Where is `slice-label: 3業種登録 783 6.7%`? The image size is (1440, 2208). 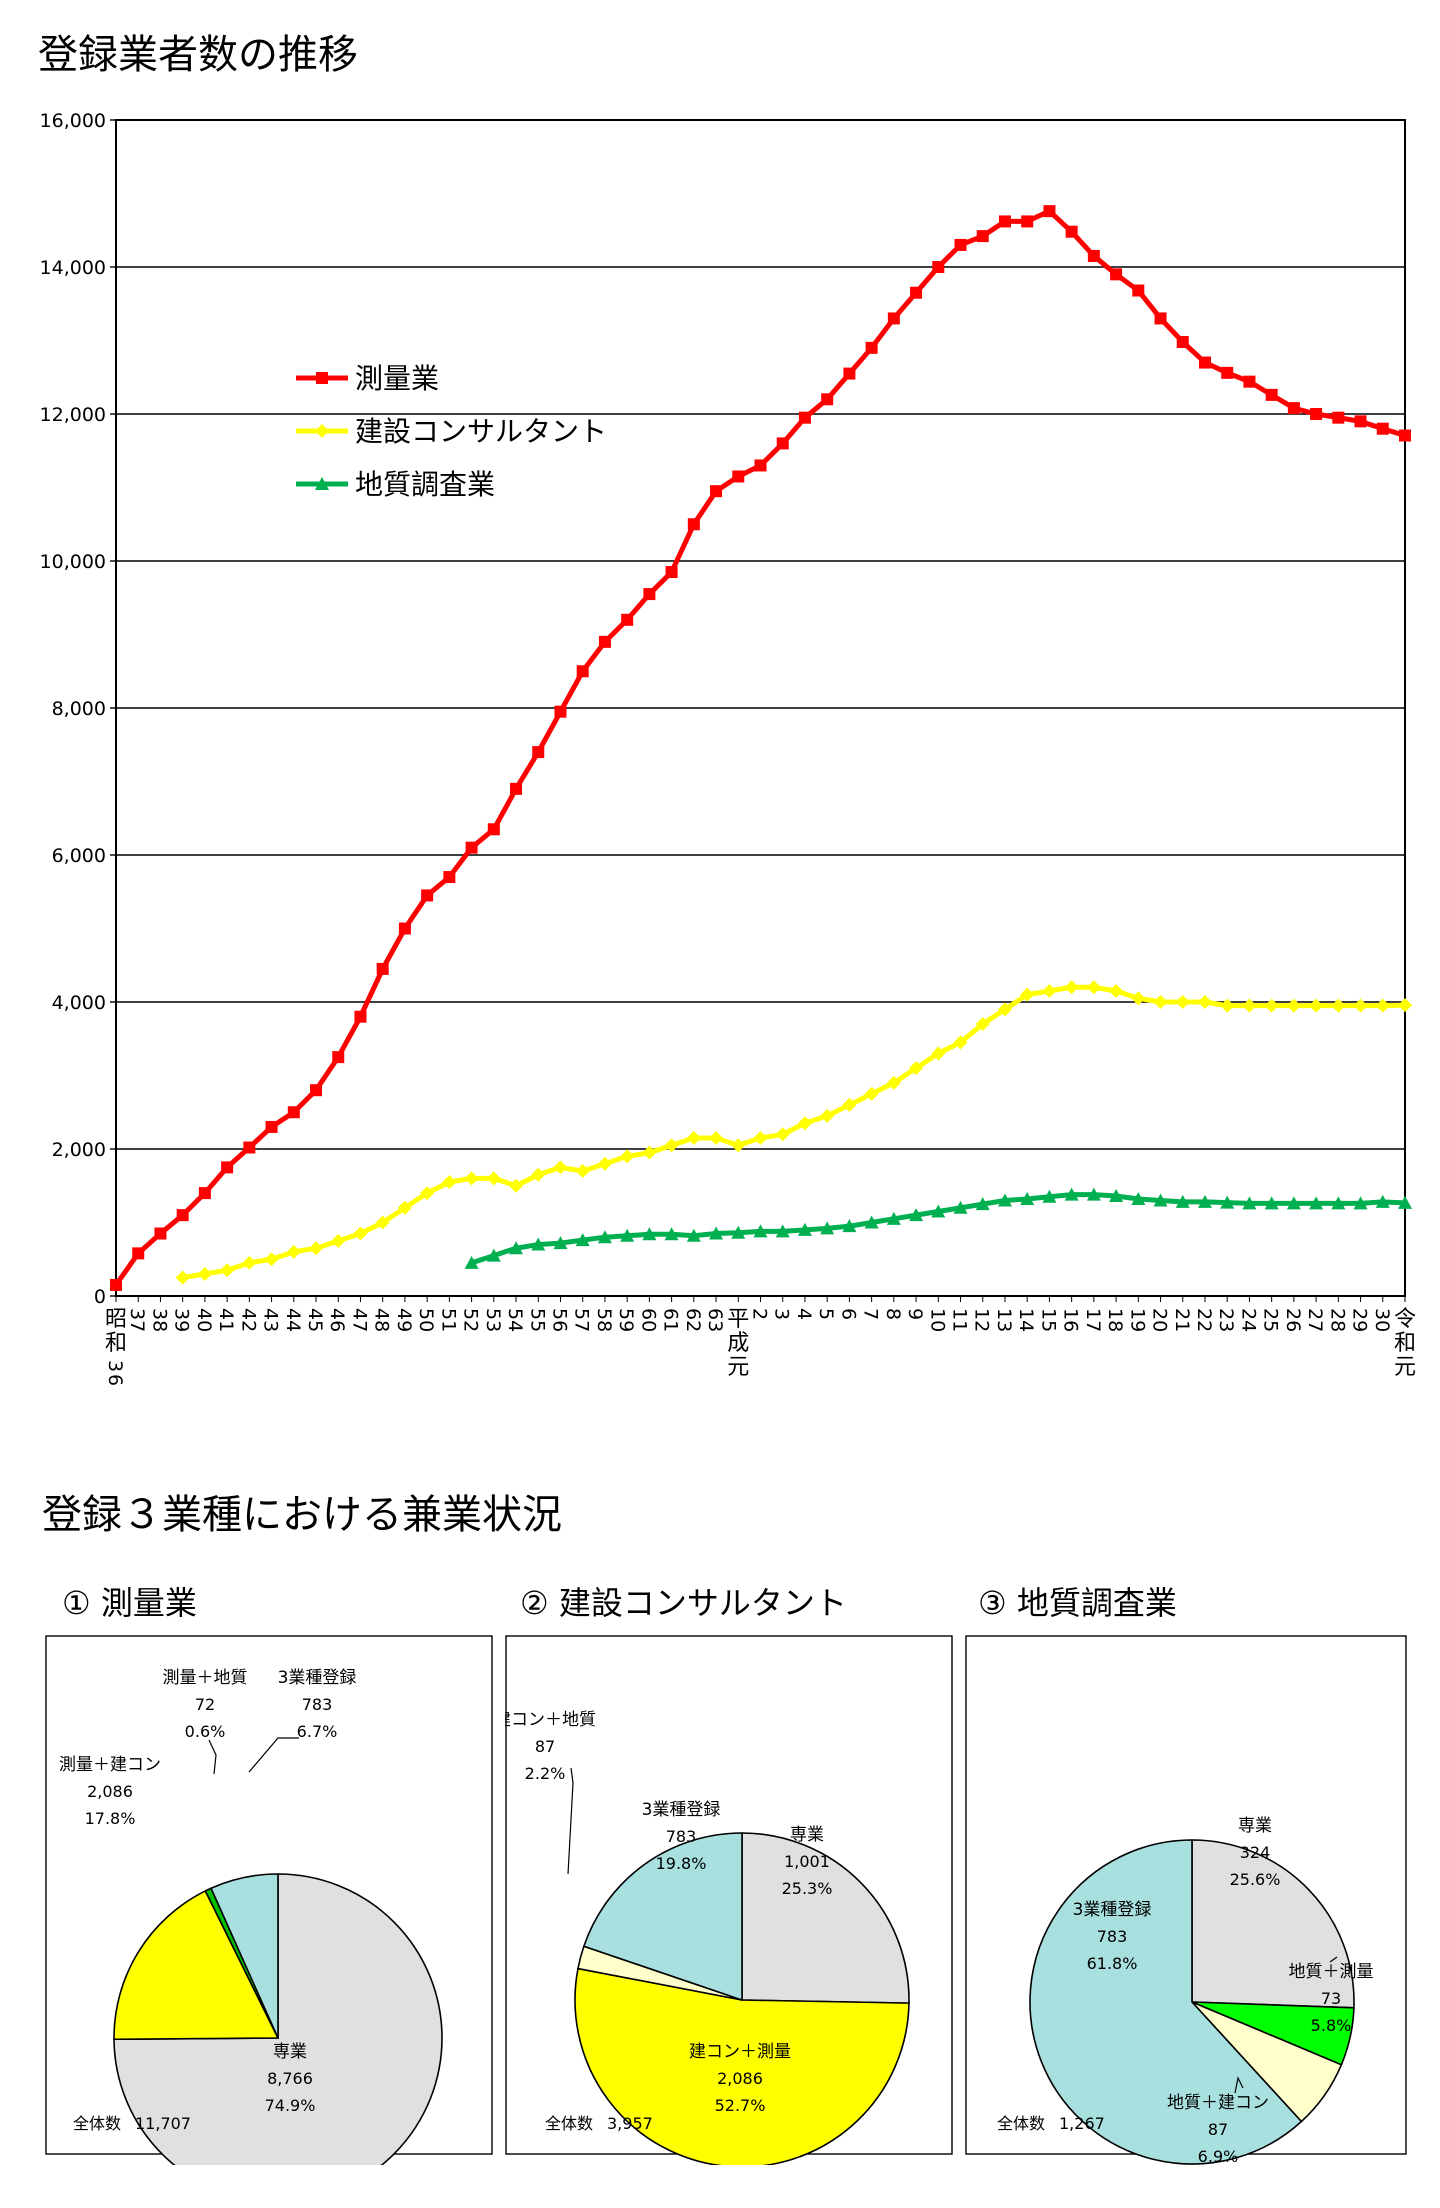 slice-label: 3業種登録 783 6.7% is located at coordinates (317, 1704).